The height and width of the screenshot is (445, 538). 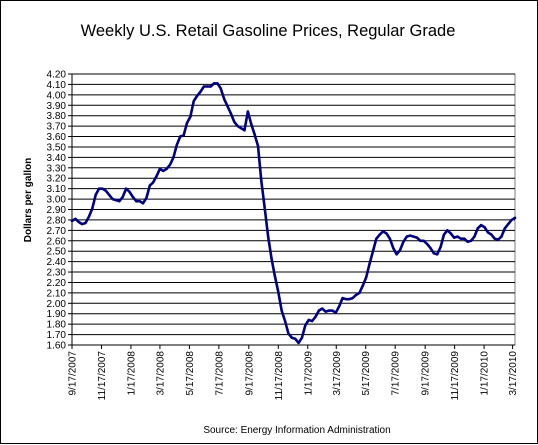 I want to click on y-tick-label: 3.60, so click(x=57, y=137).